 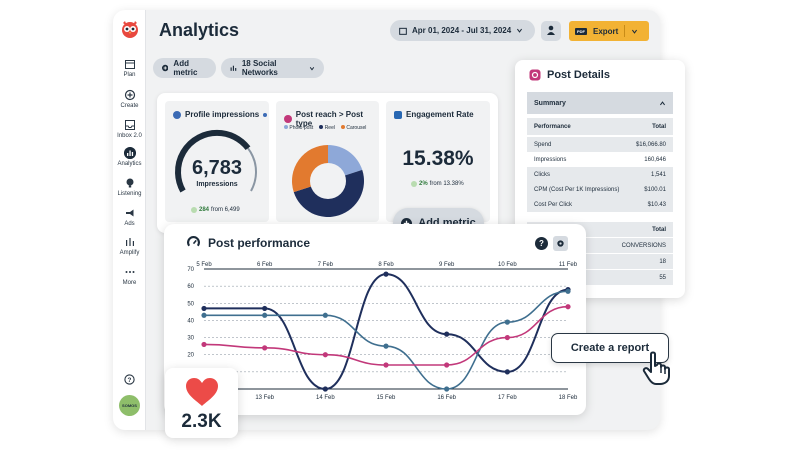 What do you see at coordinates (129, 213) in the screenshot?
I see `megaphone-icon` at bounding box center [129, 213].